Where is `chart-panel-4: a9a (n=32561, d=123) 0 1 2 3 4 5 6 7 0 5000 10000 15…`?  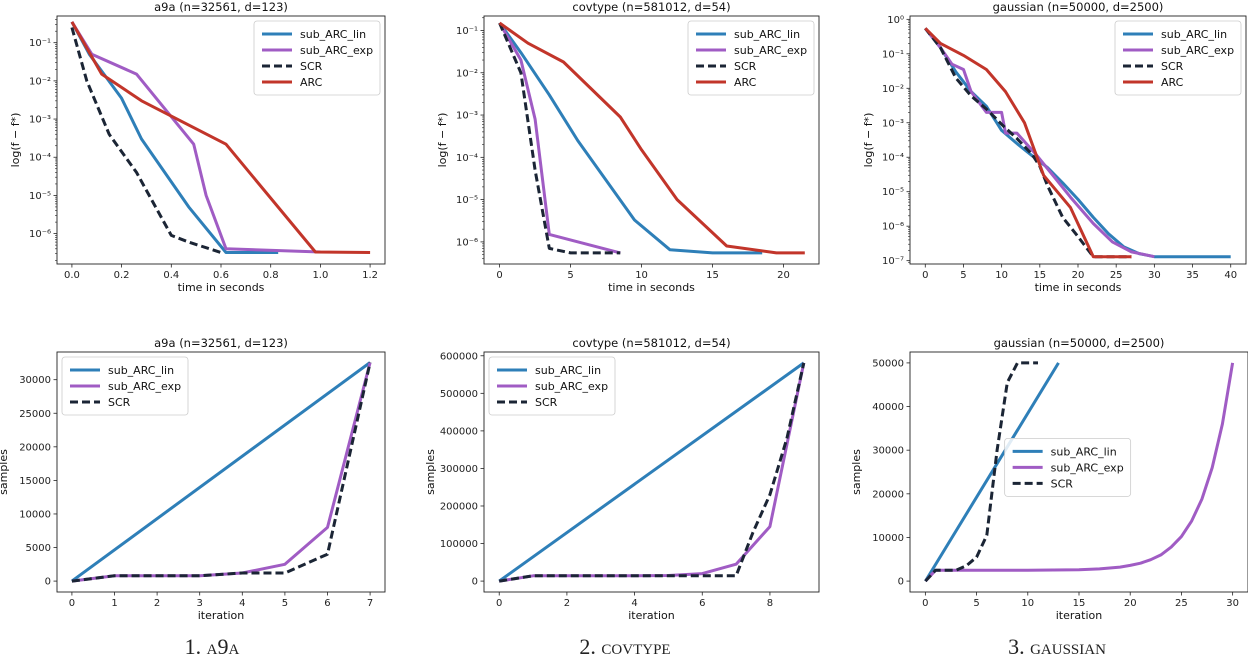 chart-panel-4: a9a (n=32561, d=123) 0 1 2 3 4 5 6 7 0 5000 10000 15… is located at coordinates (193, 479).